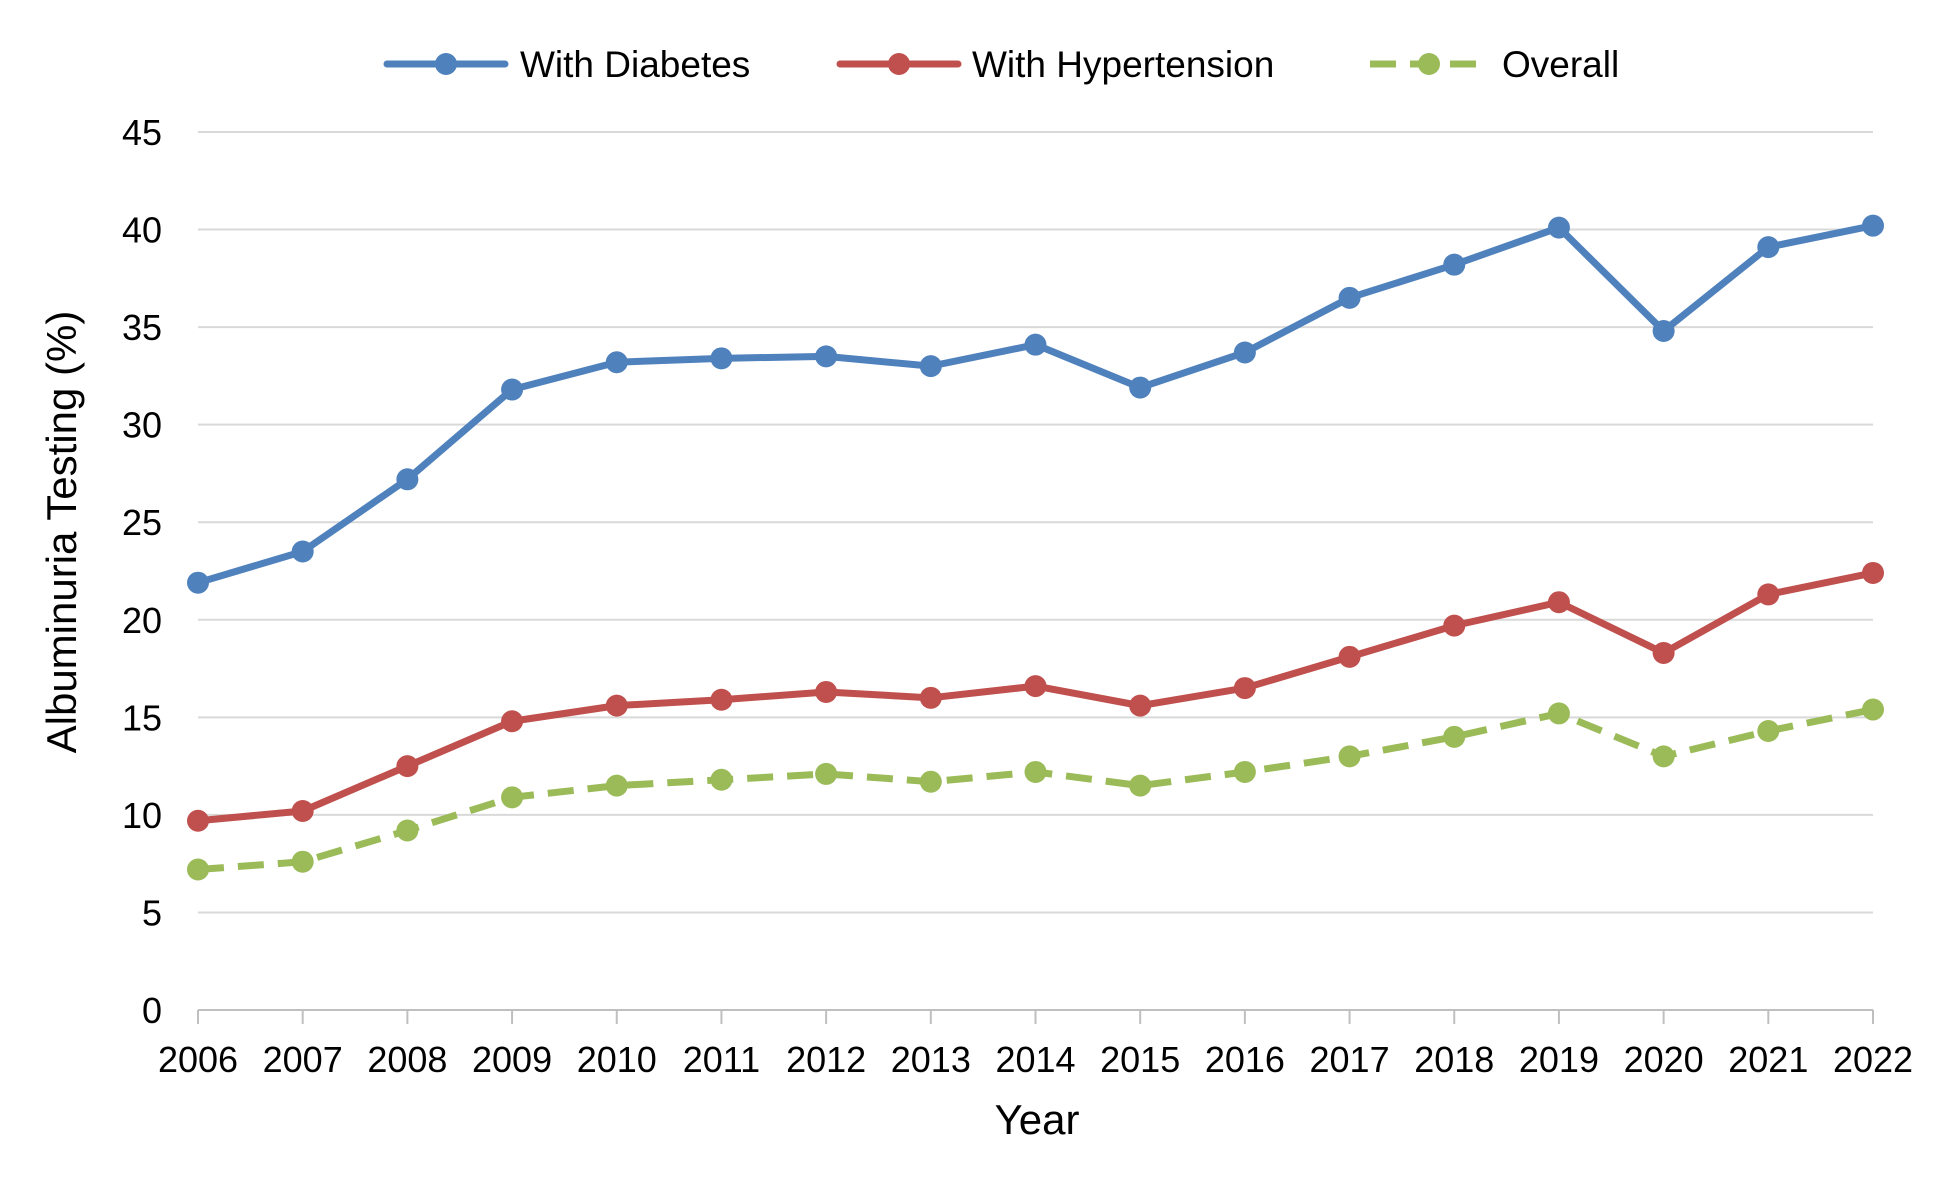  I want to click on series-line-overall, so click(1035, 790).